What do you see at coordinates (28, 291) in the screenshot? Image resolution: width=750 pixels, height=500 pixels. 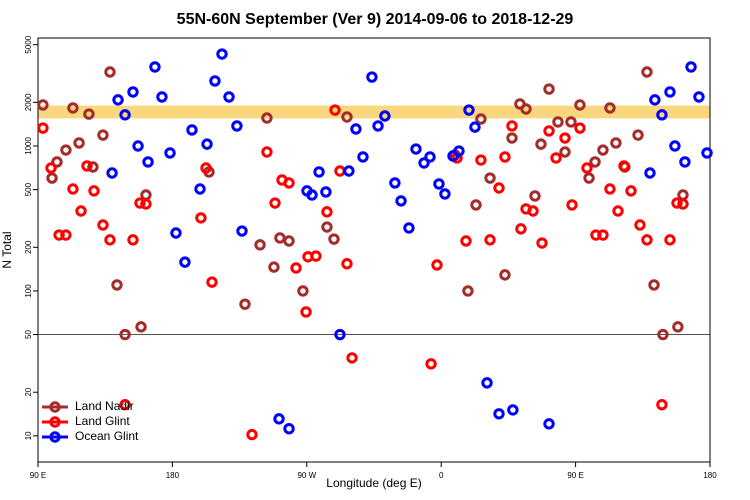 I see `y-tick-label: 100` at bounding box center [28, 291].